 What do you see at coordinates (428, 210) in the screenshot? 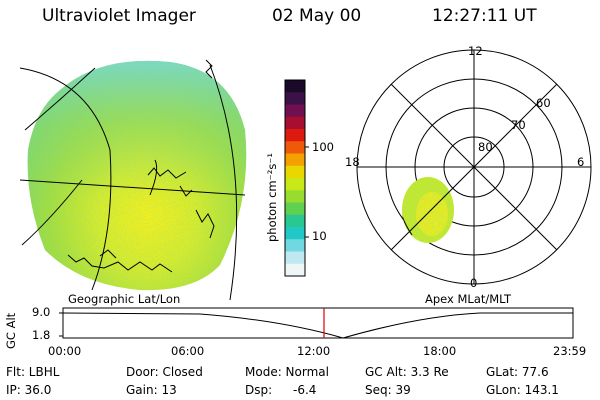
I see `auroral-oval` at bounding box center [428, 210].